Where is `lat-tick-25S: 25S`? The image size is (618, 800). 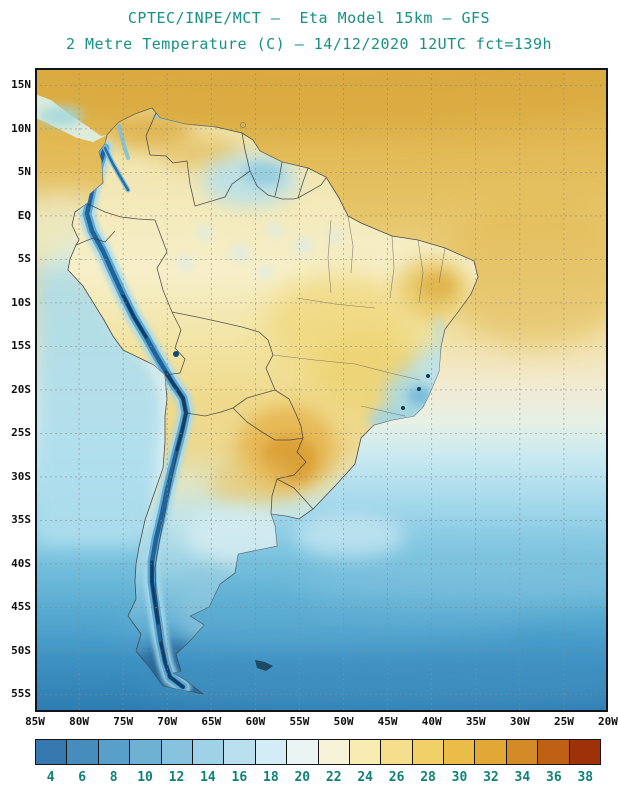
lat-tick-25S: 25S is located at coordinates (21, 433).